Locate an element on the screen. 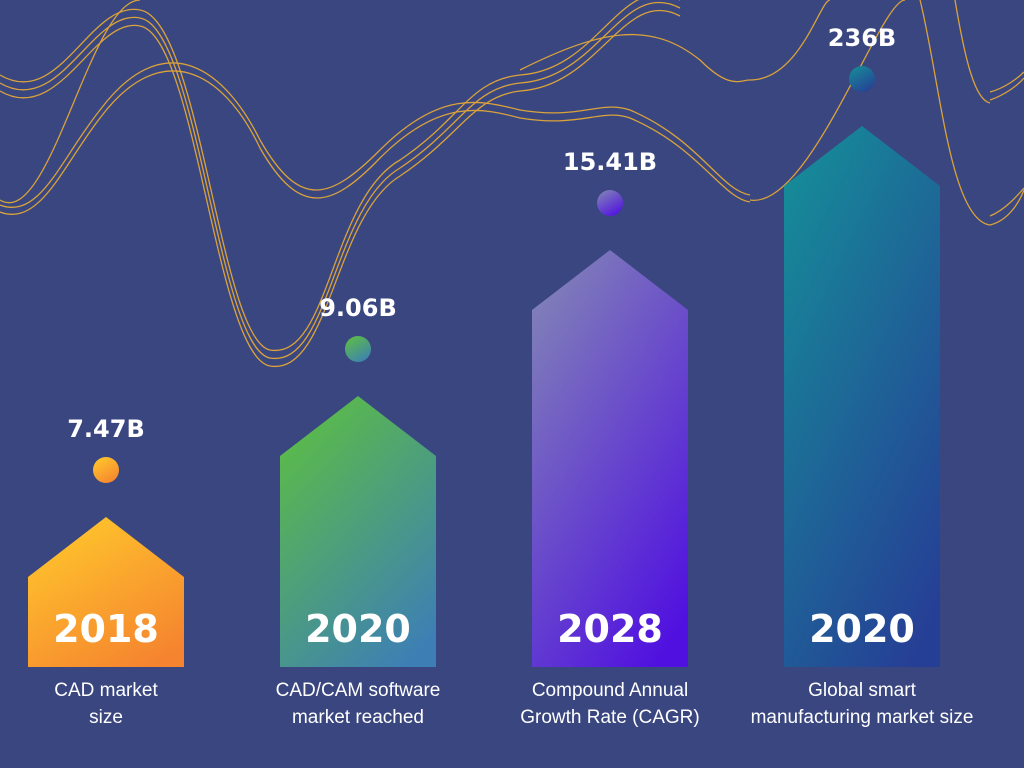 The height and width of the screenshot is (768, 1024). year-label: 2028 is located at coordinates (610, 629).